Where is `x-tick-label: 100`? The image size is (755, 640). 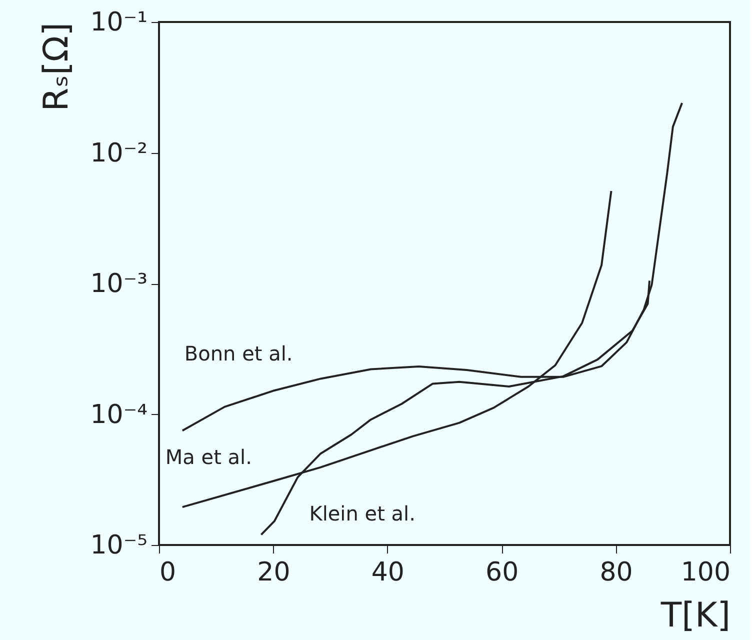 x-tick-label: 100 is located at coordinates (705, 573).